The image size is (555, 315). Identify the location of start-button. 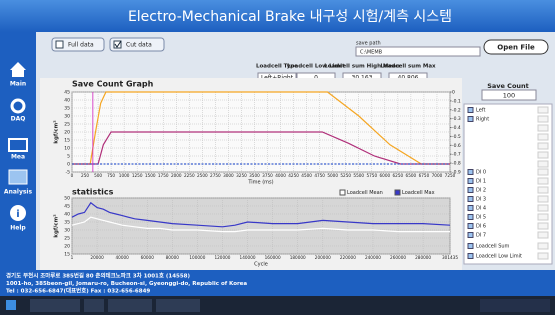
(11, 305).